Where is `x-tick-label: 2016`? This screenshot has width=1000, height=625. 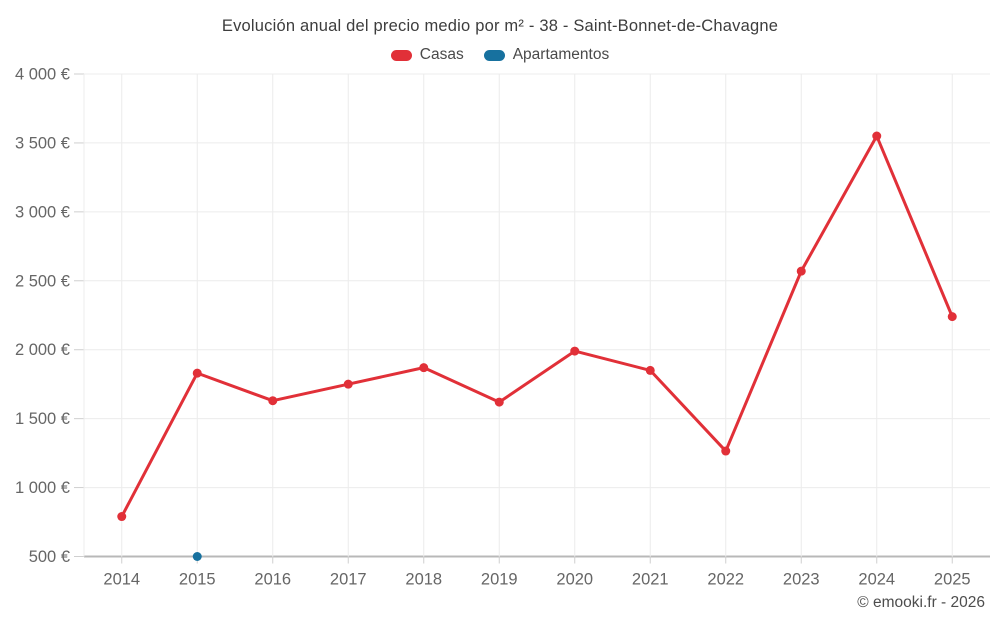 x-tick-label: 2016 is located at coordinates (272, 580).